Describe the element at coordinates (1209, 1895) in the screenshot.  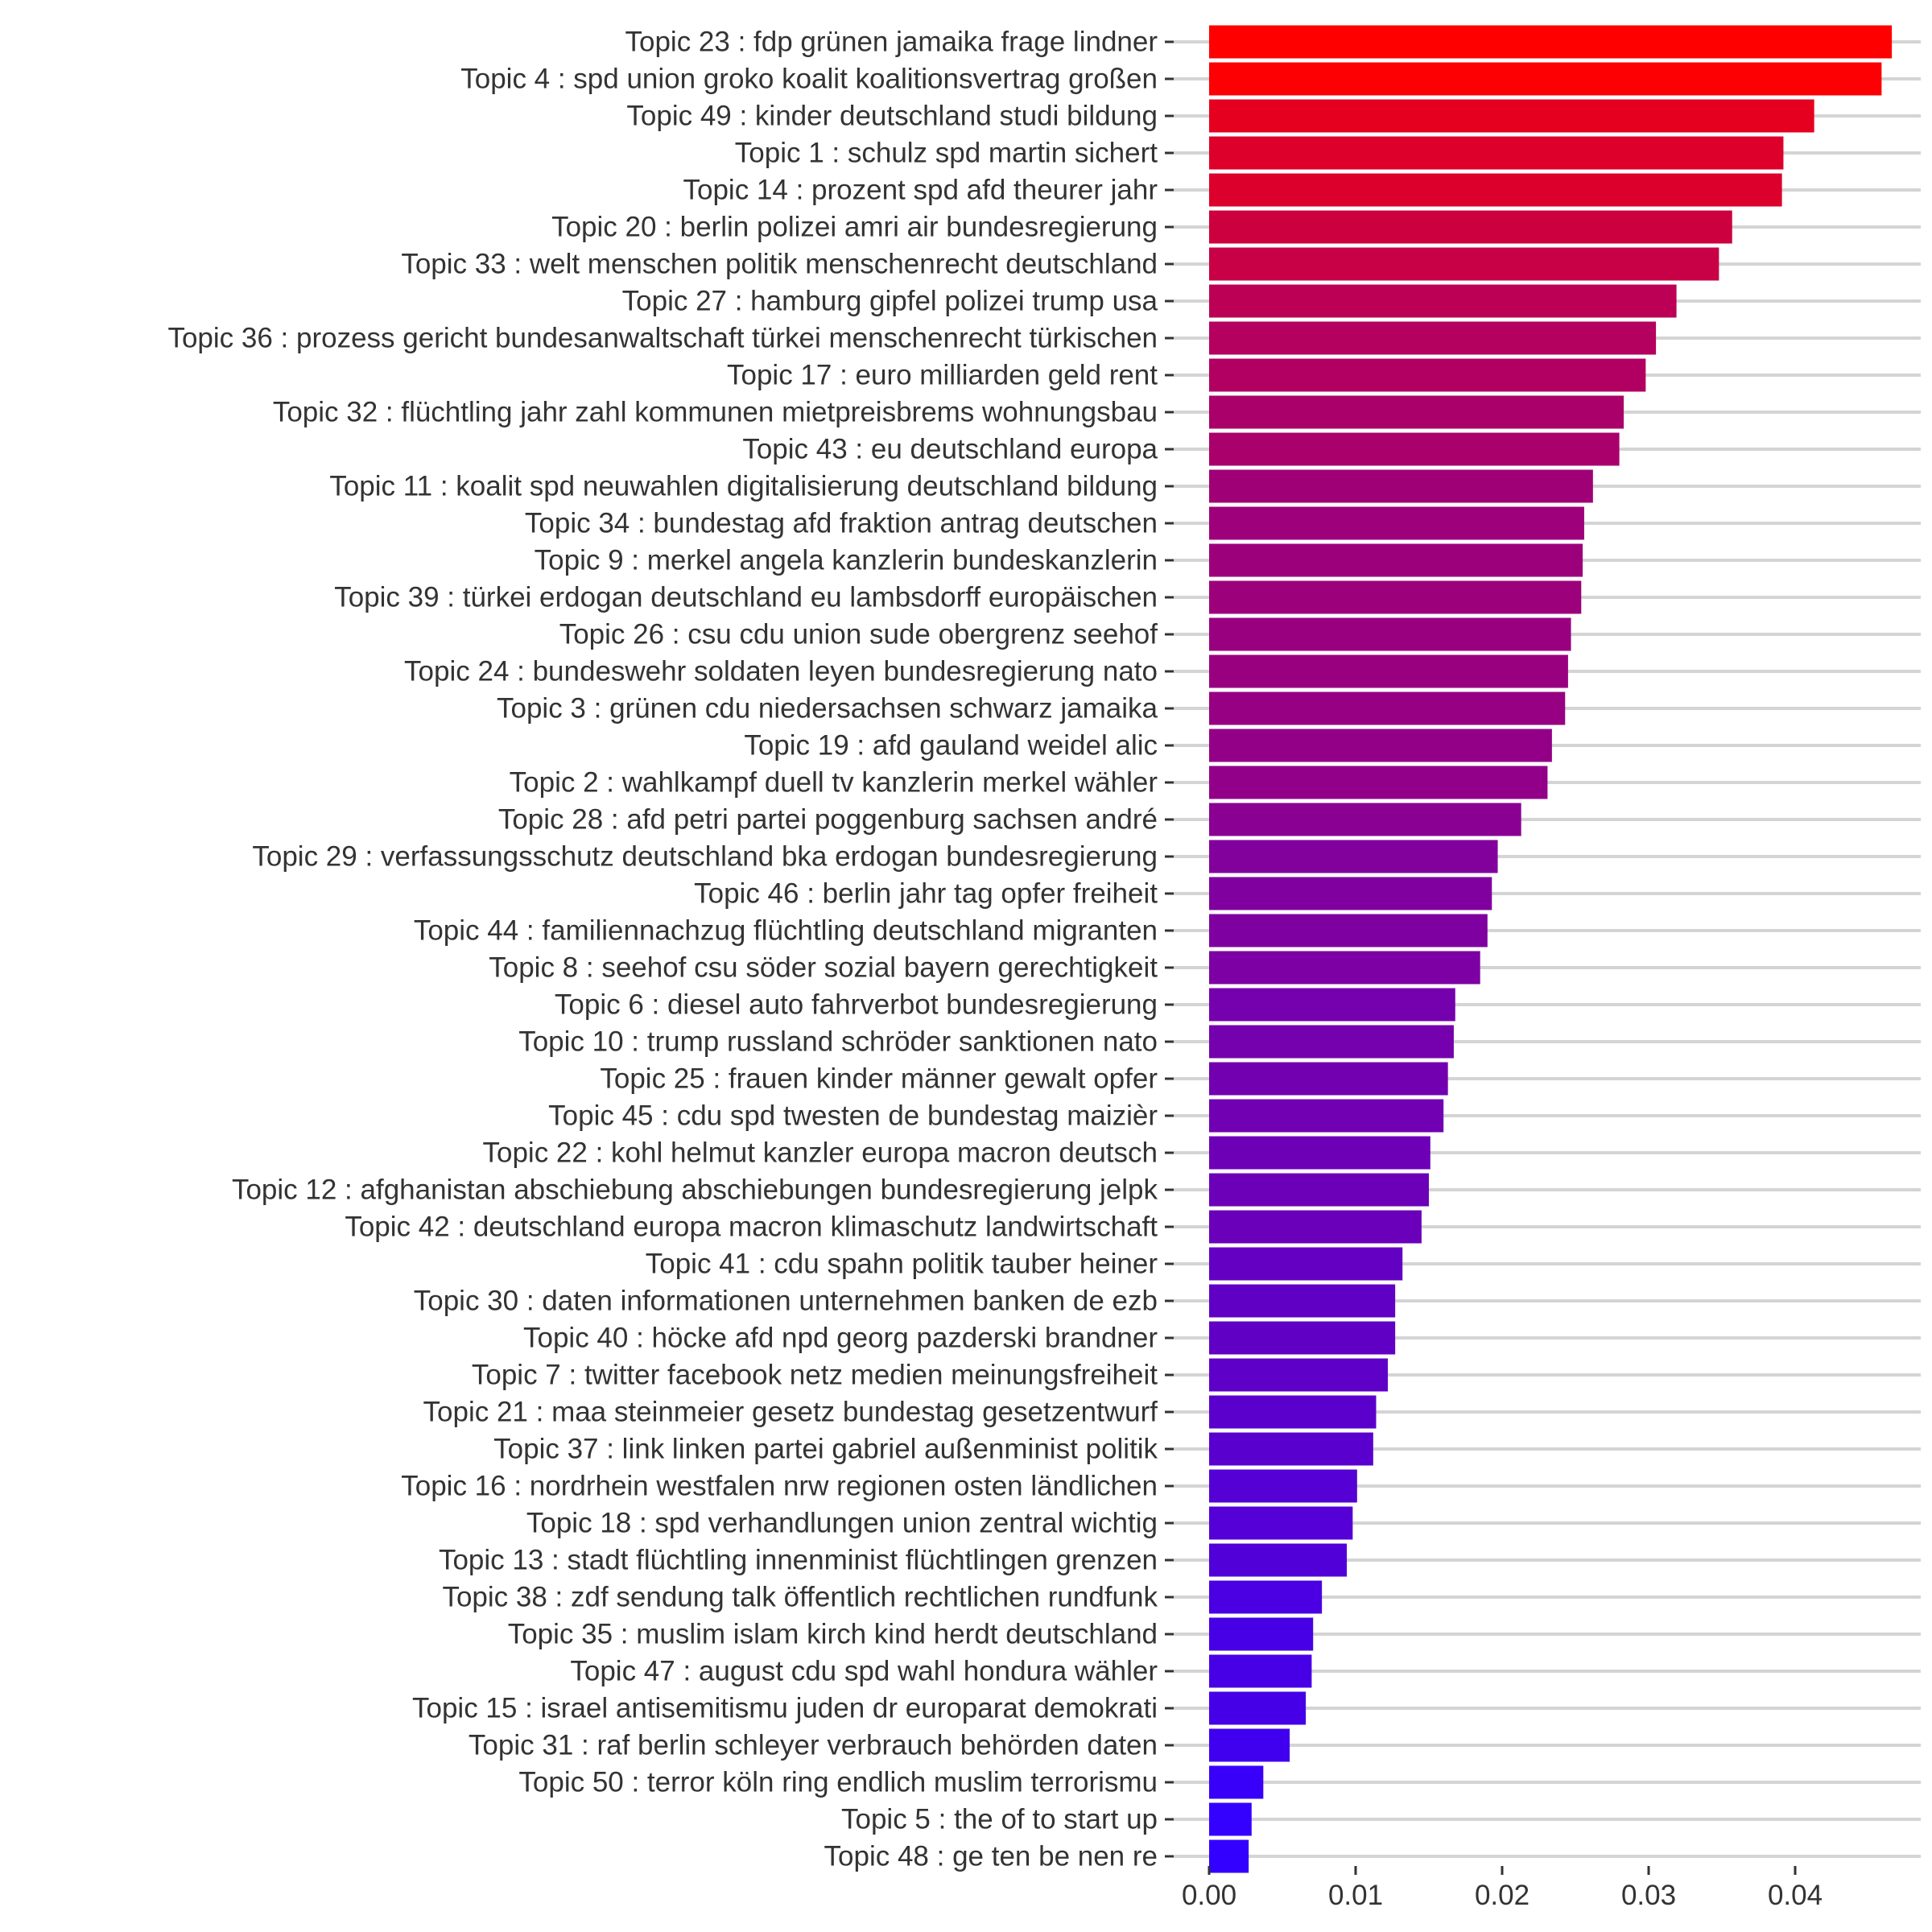
I see `x-tick-label: 0.00` at that location.